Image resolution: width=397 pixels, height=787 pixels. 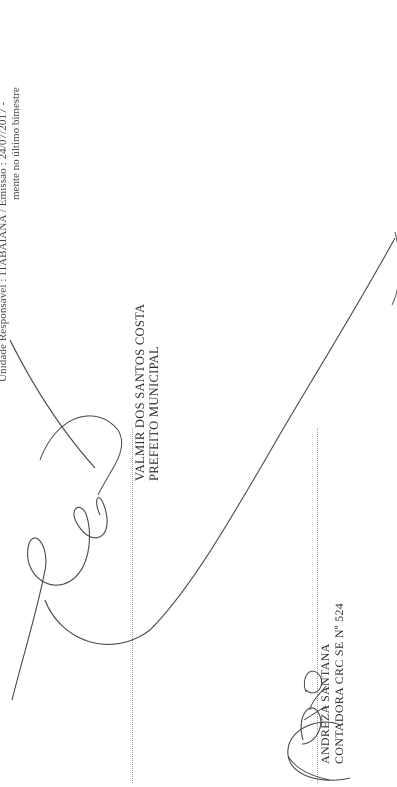 I want to click on signature-line-contadora, so click(x=317, y=606).